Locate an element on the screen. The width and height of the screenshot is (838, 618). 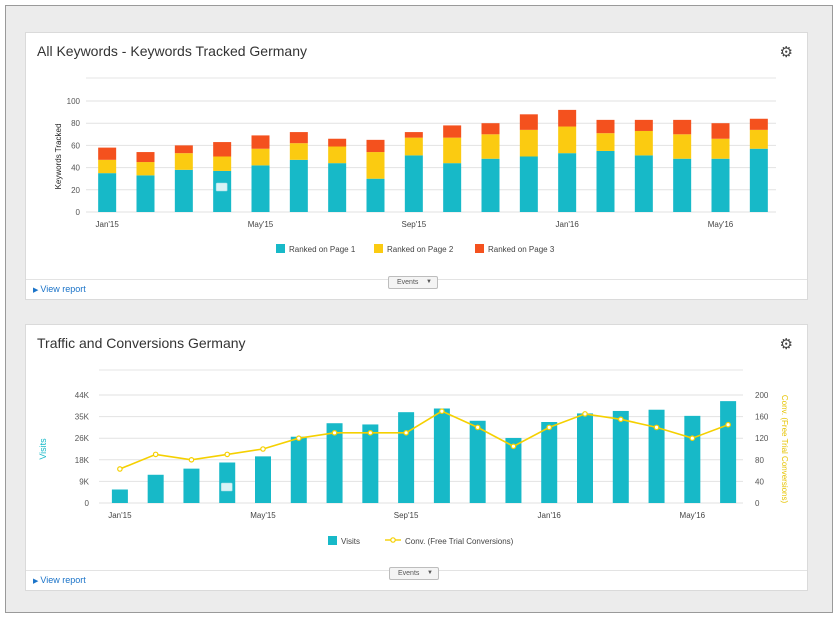
legend-label: Ranked on Page 1 is located at coordinates (322, 249).